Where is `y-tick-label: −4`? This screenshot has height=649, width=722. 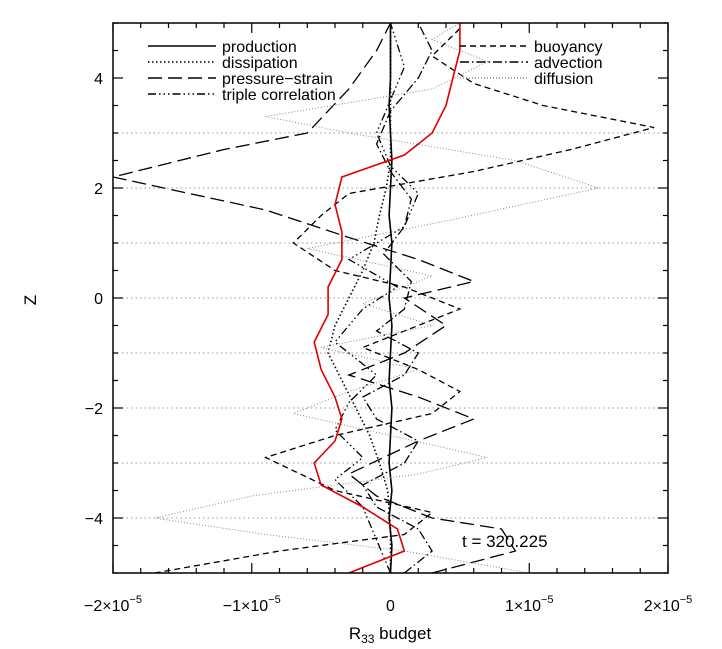
y-tick-label: −4 is located at coordinates (94, 519).